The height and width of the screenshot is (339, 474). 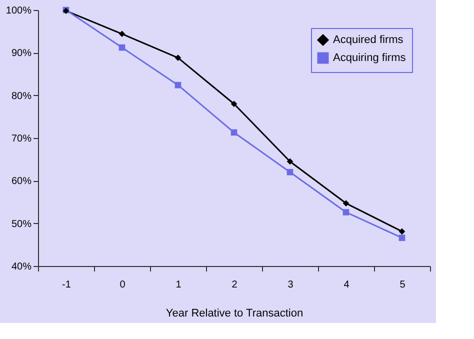 I want to click on y-tick-label: 100%, so click(x=19, y=11).